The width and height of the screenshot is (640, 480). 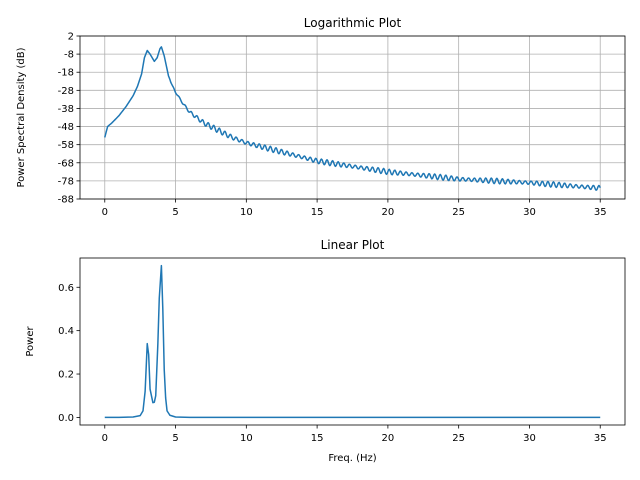 I want to click on y-axis-label: Power Spectral Density (dB), so click(x=21, y=117).